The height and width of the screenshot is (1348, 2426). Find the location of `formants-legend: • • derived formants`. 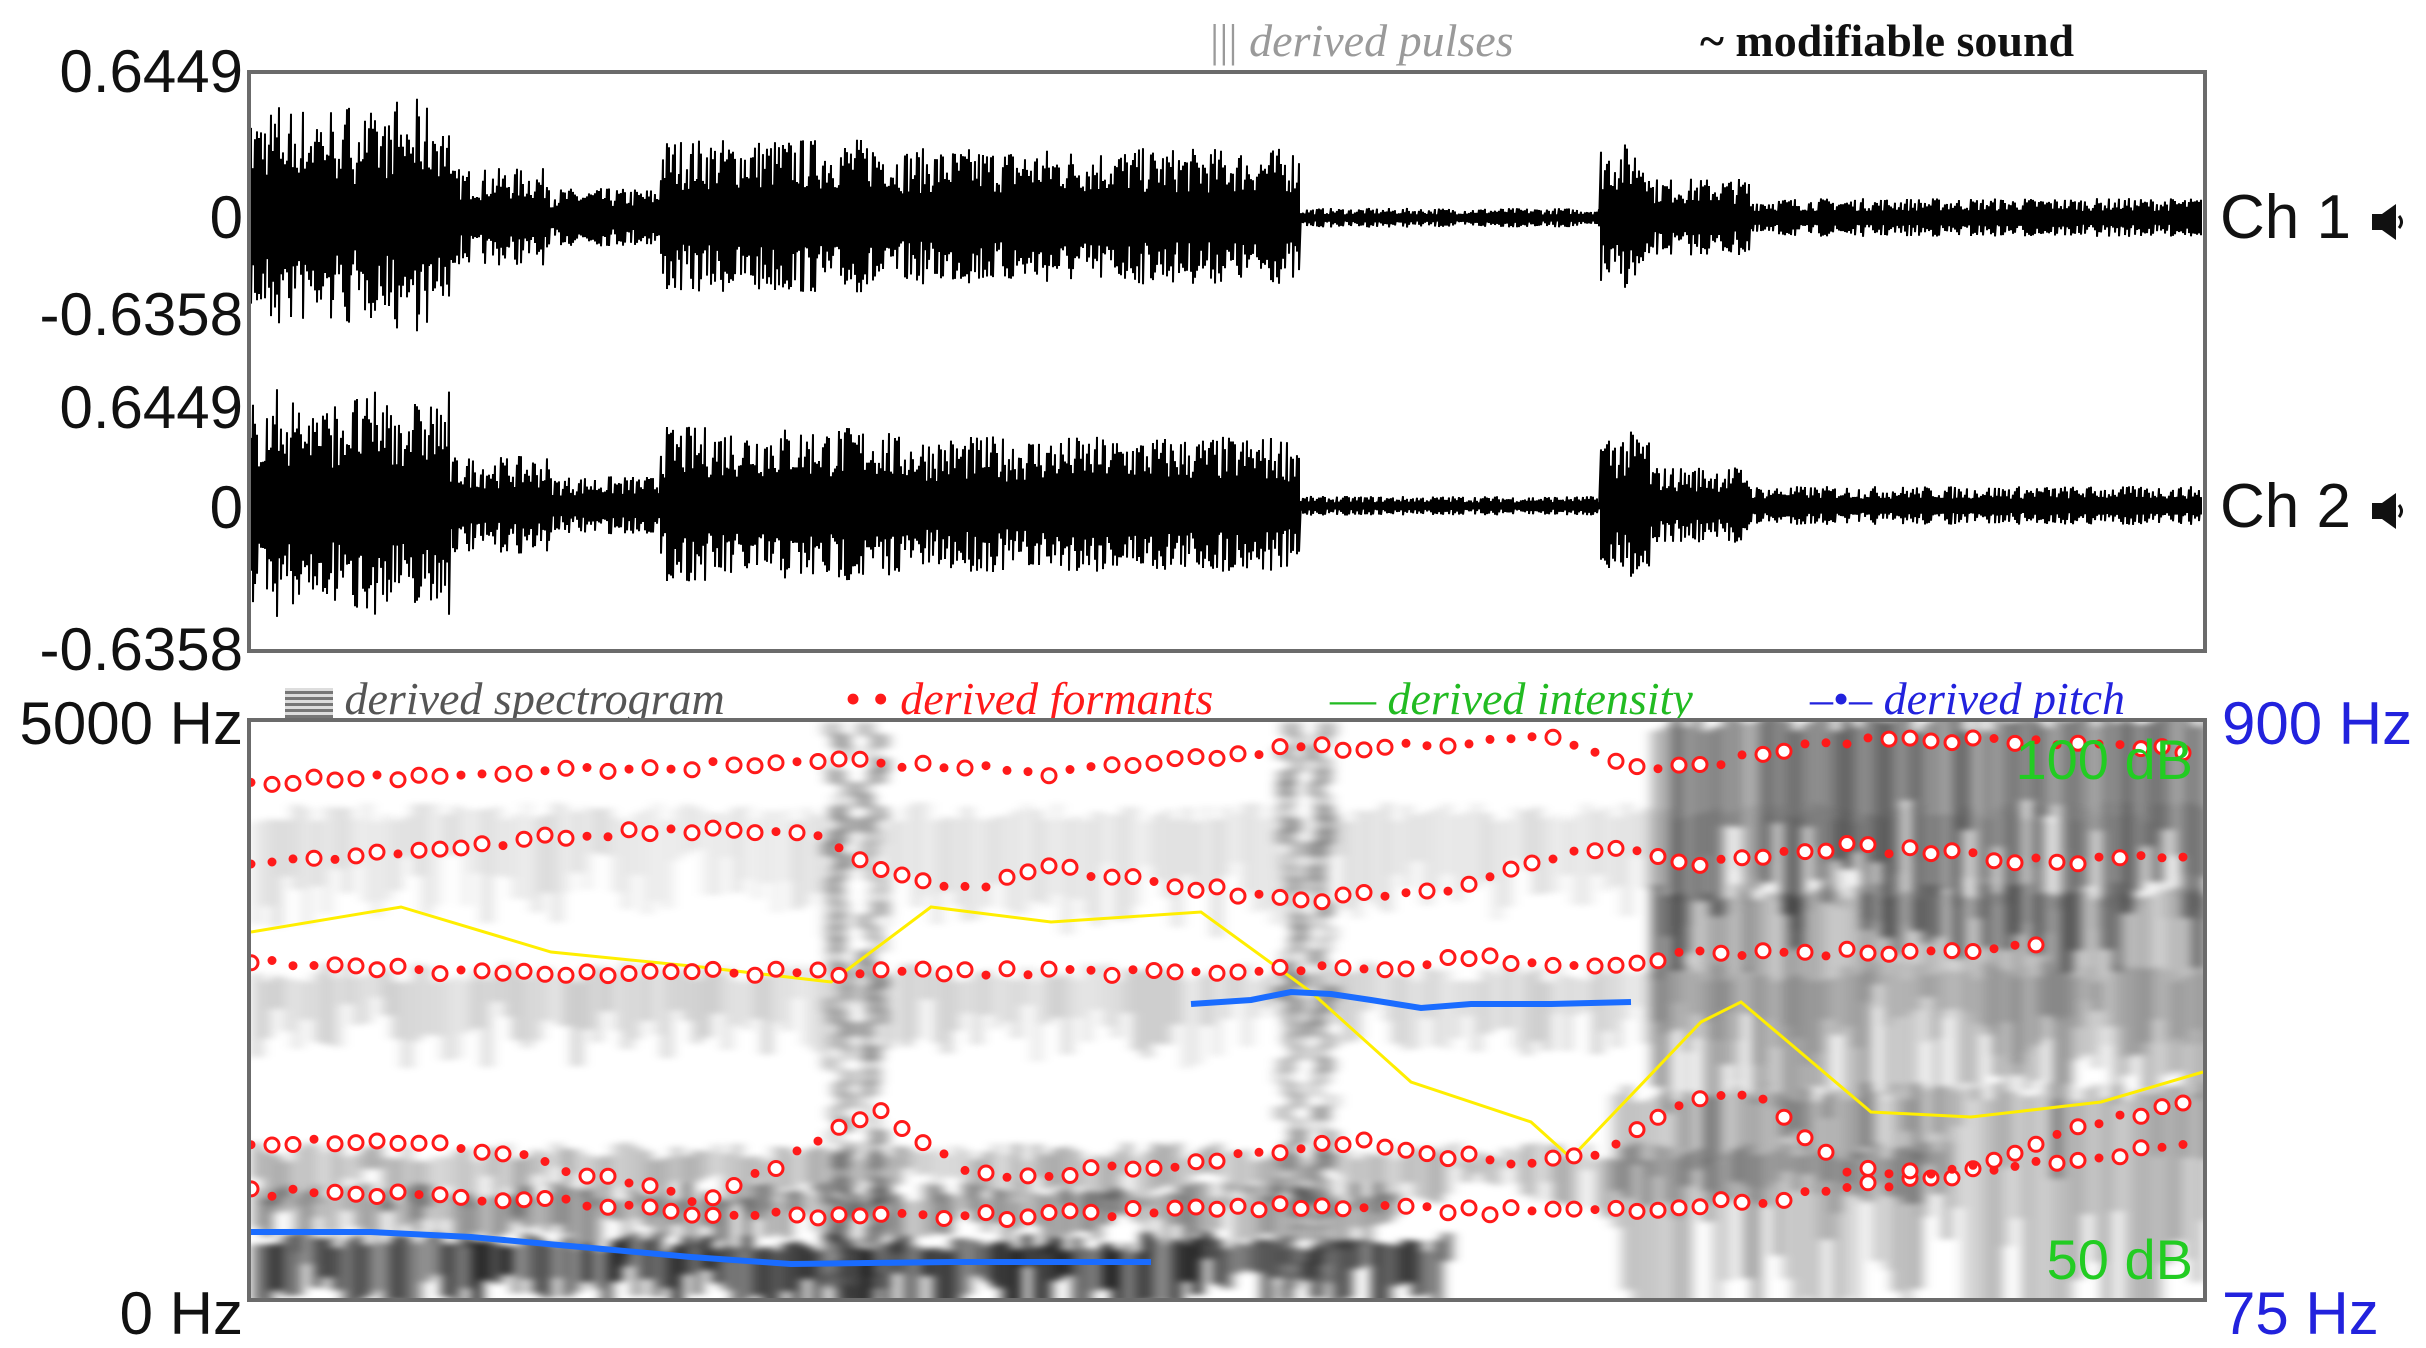

formants-legend: • • derived formants is located at coordinates (1029, 699).